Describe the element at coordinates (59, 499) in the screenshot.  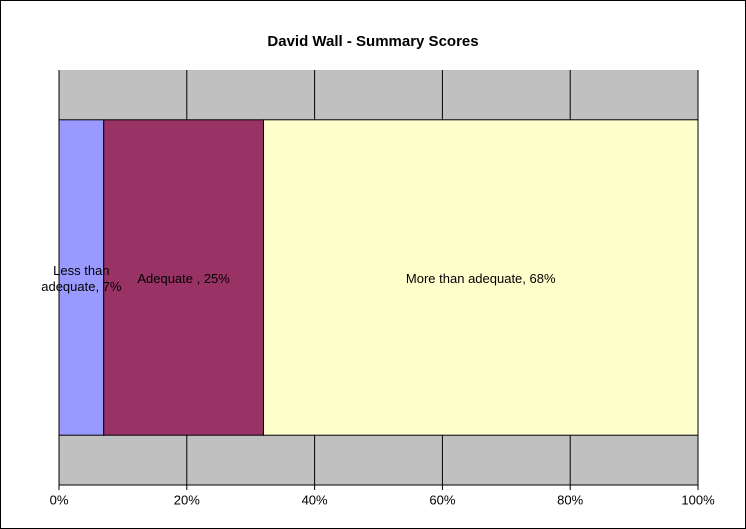
I see `x-tick-label: 0%` at that location.